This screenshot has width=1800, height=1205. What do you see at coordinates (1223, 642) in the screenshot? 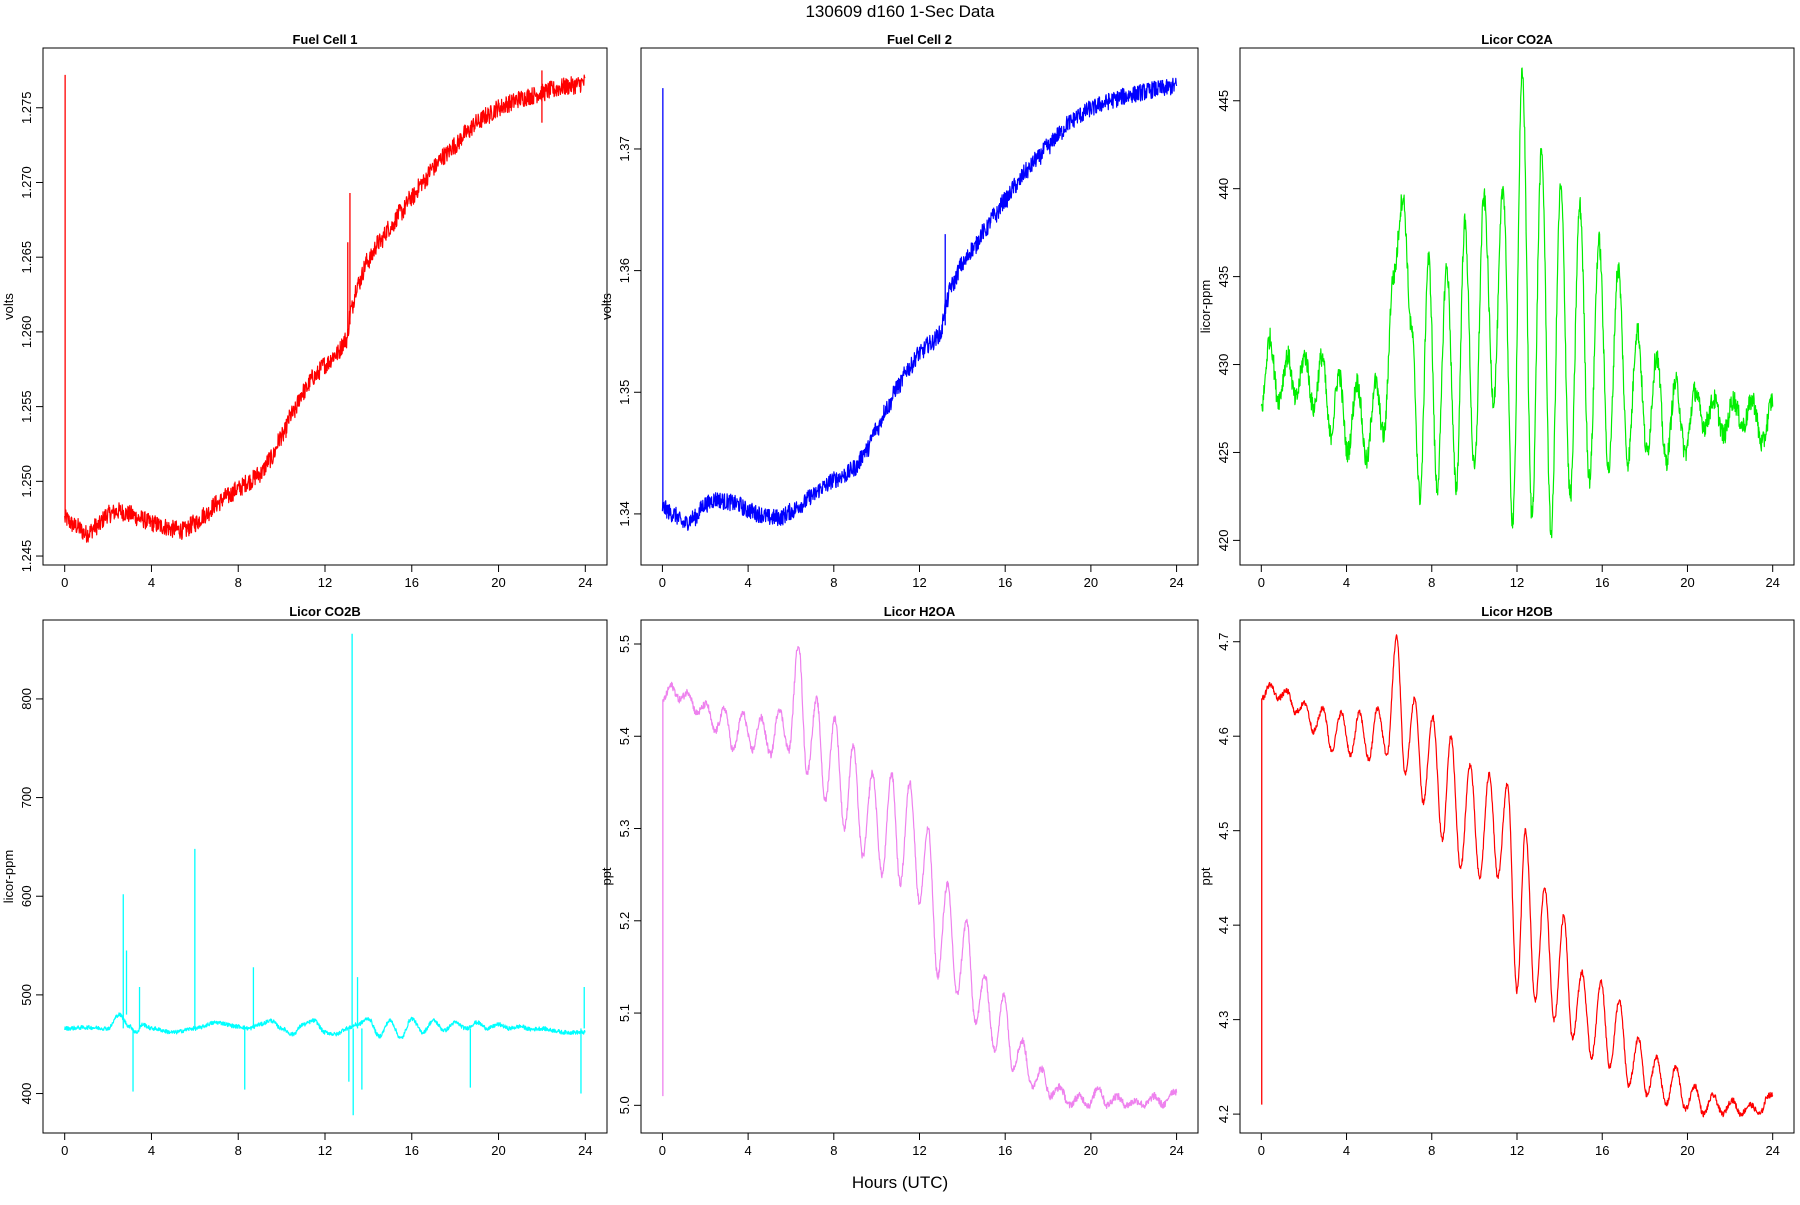
I see `y-tick-label: 4.7` at bounding box center [1223, 642].